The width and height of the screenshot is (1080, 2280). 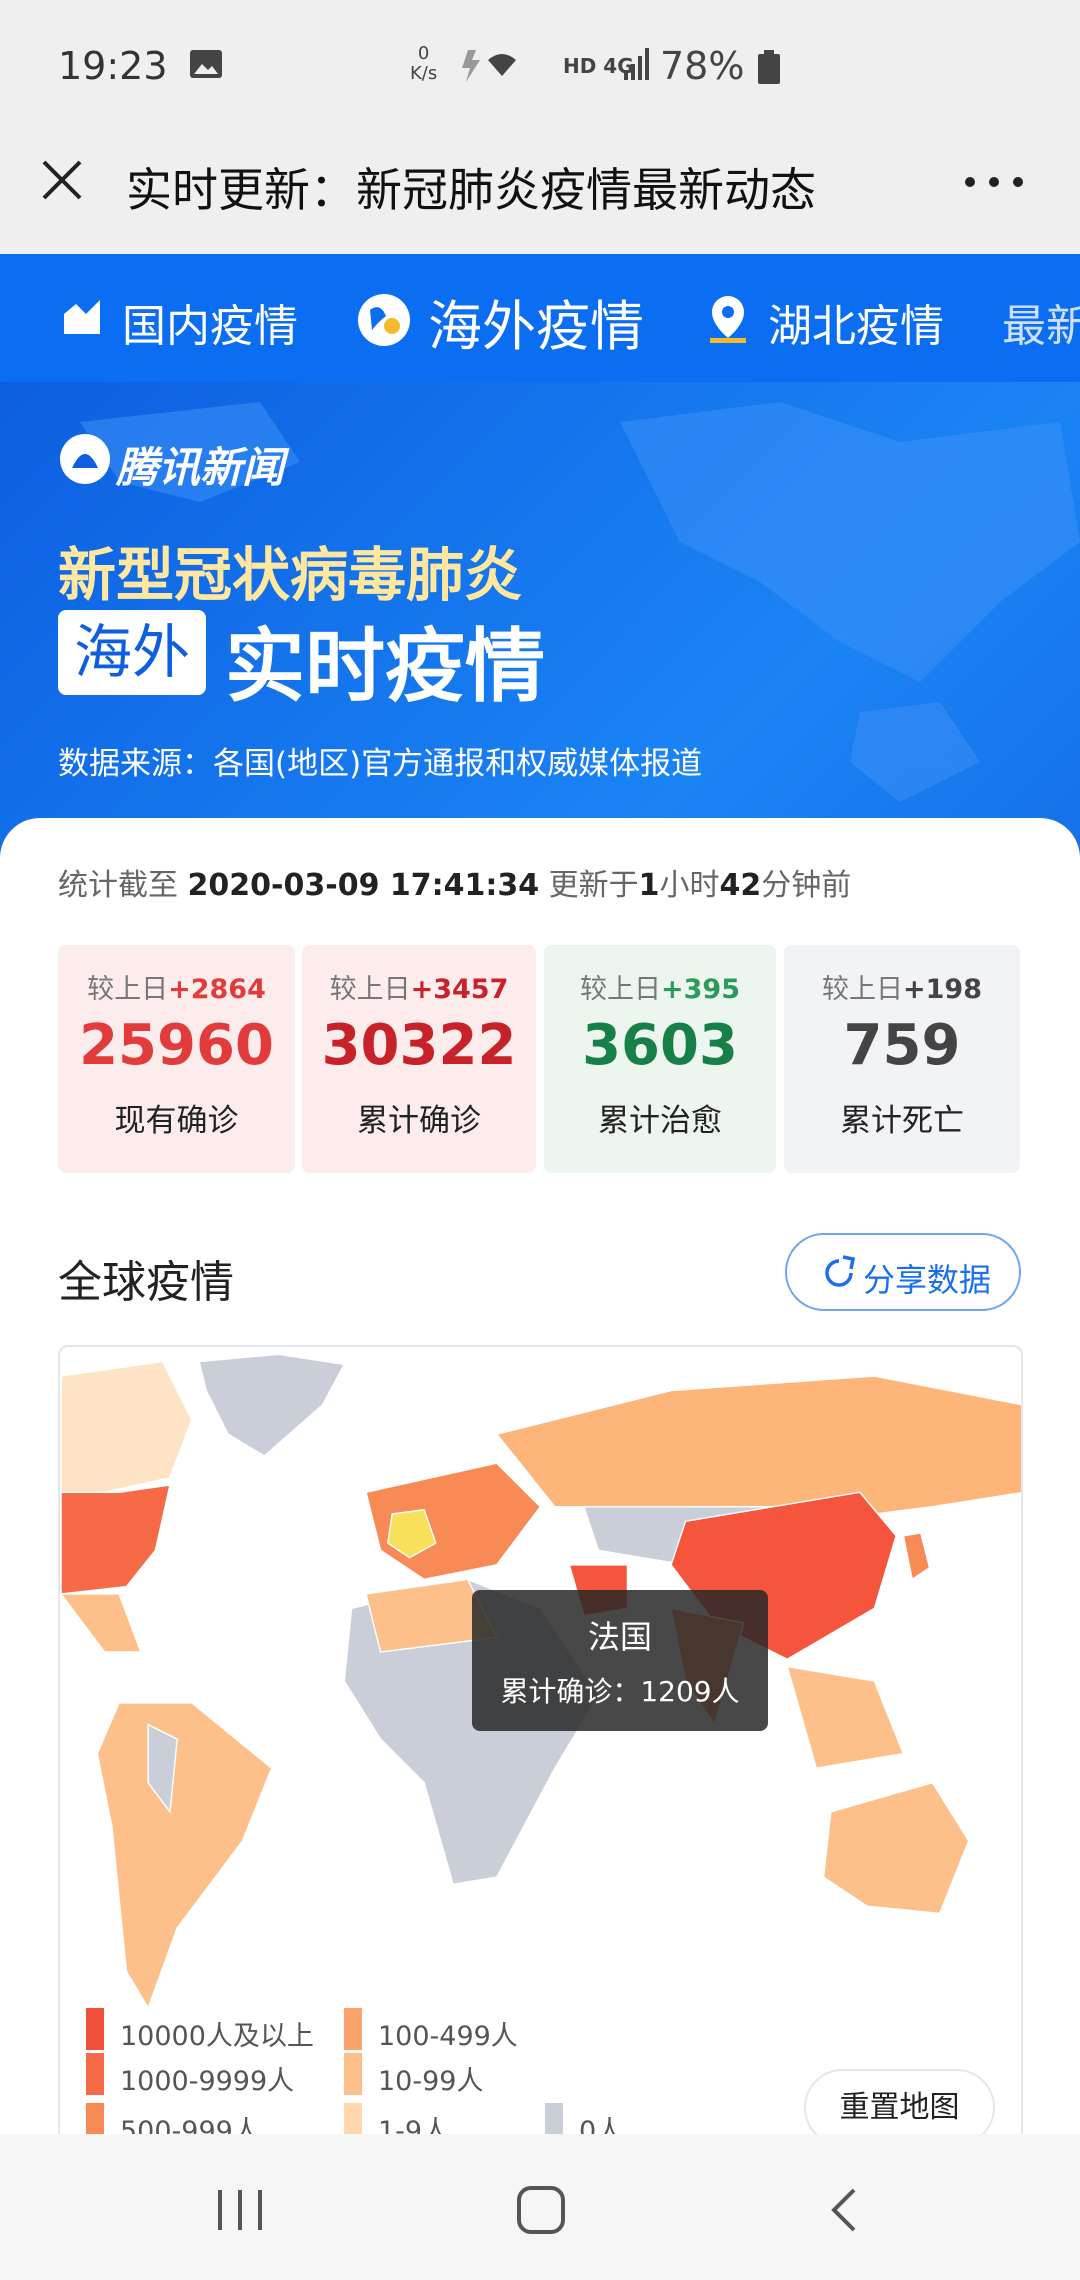 I want to click on tab-bar: 国内疫情 海外疫情 湖北疫情 最新, so click(x=540, y=318).